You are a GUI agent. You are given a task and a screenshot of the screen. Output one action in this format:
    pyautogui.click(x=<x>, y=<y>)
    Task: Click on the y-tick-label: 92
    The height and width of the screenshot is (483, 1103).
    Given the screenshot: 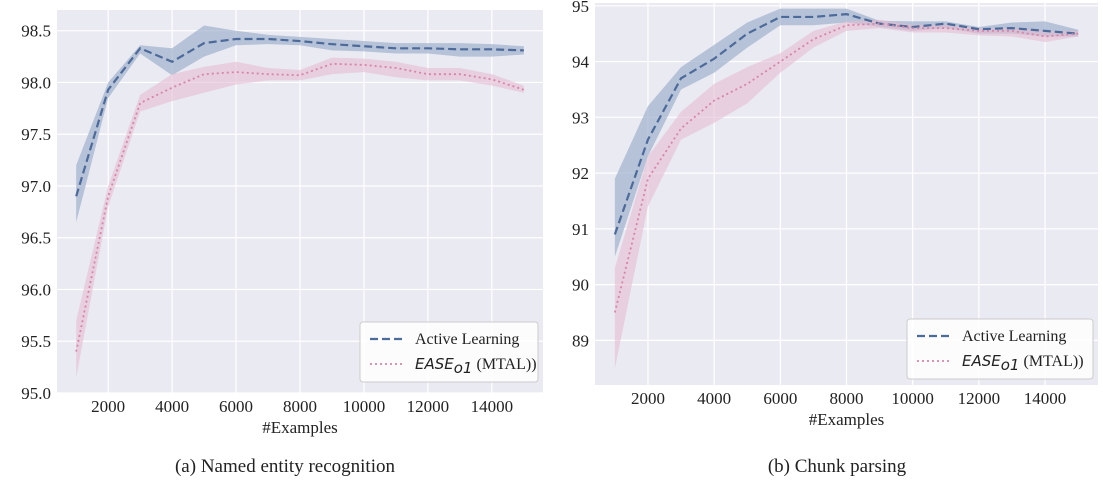 What is the action you would take?
    pyautogui.click(x=580, y=173)
    